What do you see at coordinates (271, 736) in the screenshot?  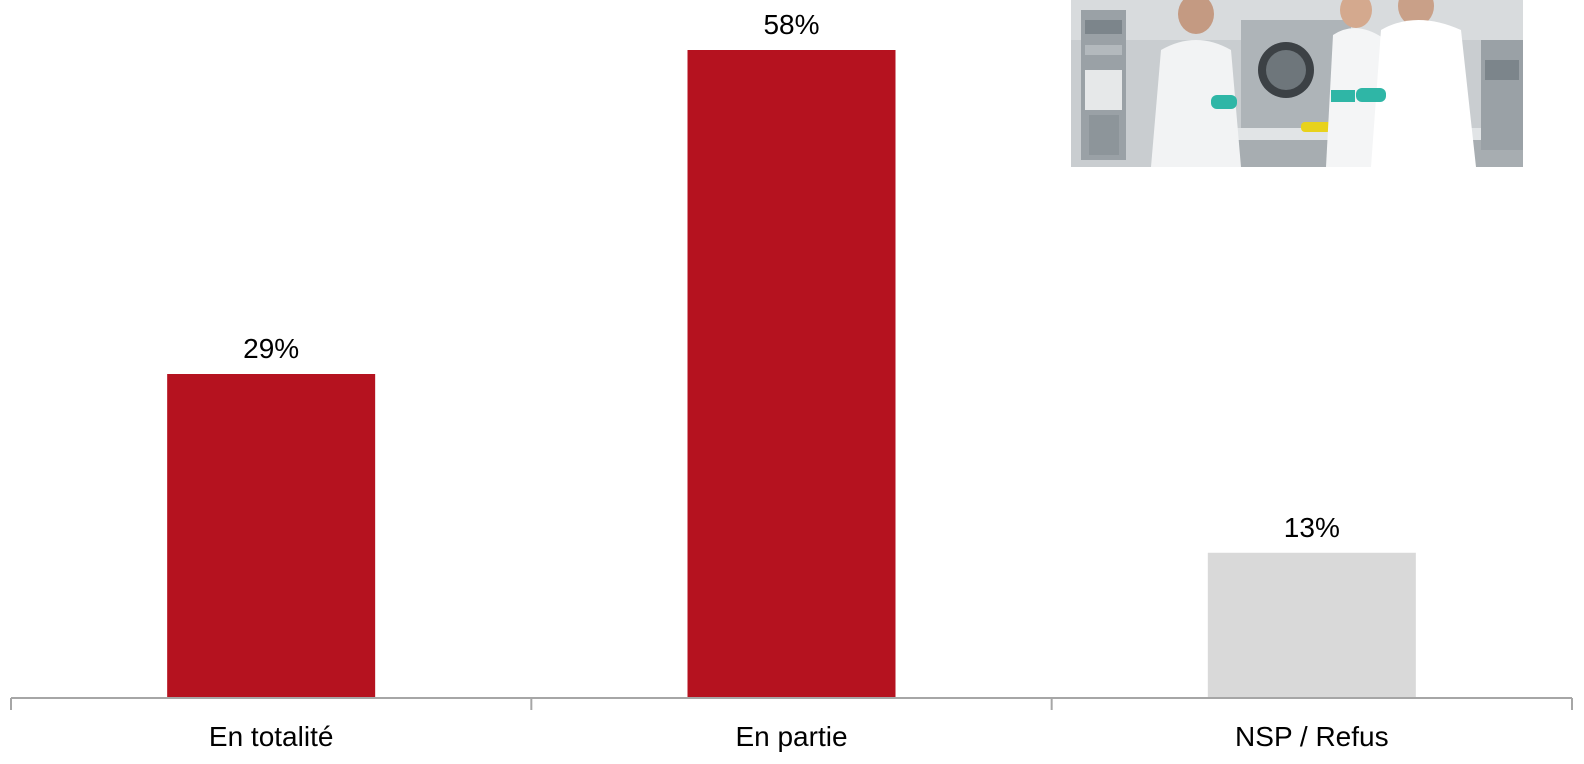 I see `x-tick-label-0: En totalité` at bounding box center [271, 736].